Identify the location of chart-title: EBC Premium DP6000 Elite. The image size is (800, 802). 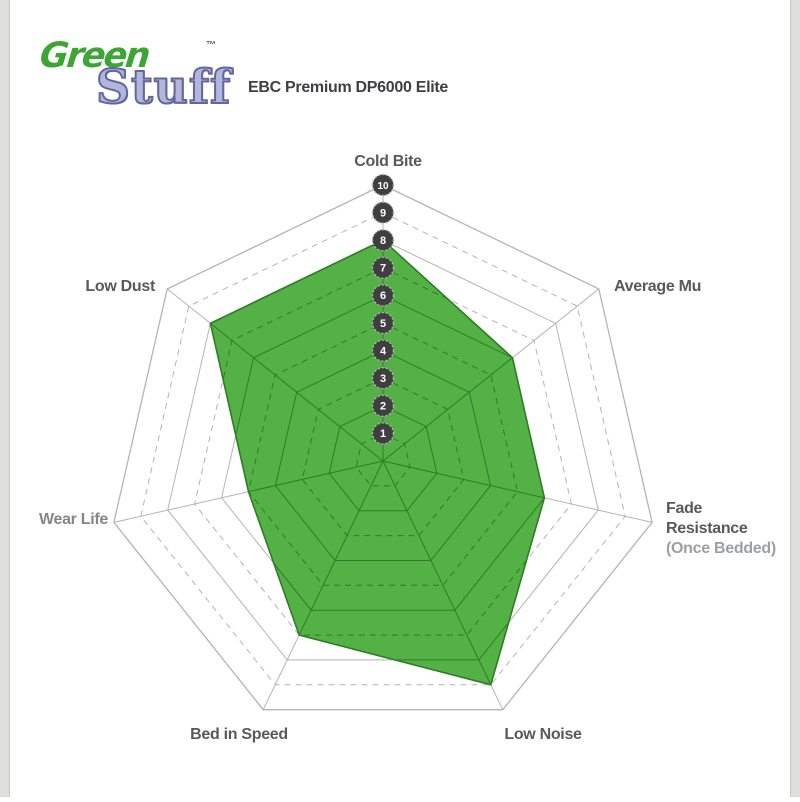
(348, 87).